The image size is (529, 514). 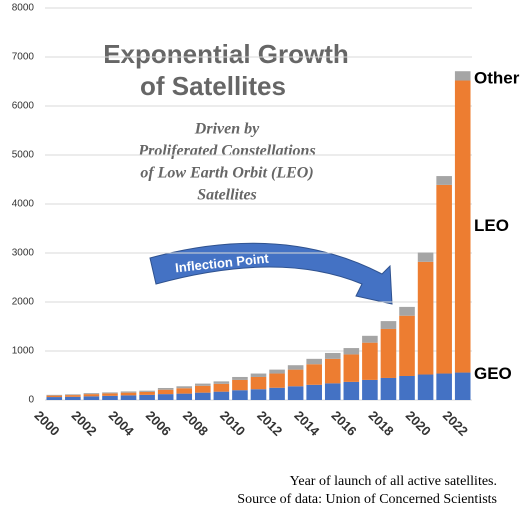 I want to click on arrow, so click(x=271, y=273).